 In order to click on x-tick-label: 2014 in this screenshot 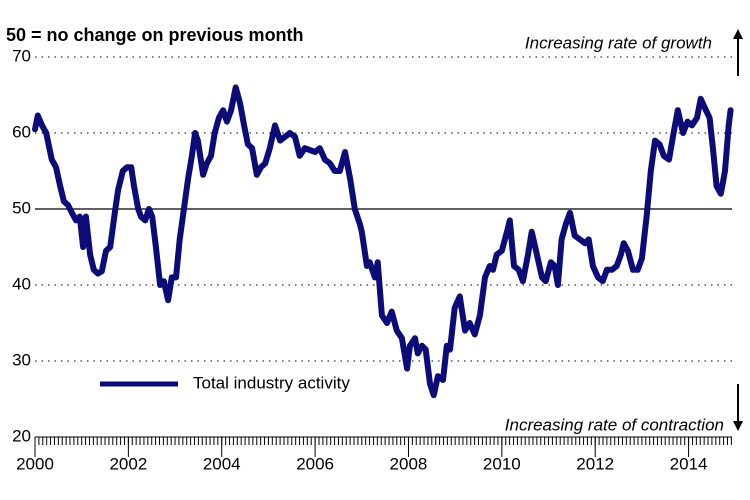, I will do `click(689, 463)`.